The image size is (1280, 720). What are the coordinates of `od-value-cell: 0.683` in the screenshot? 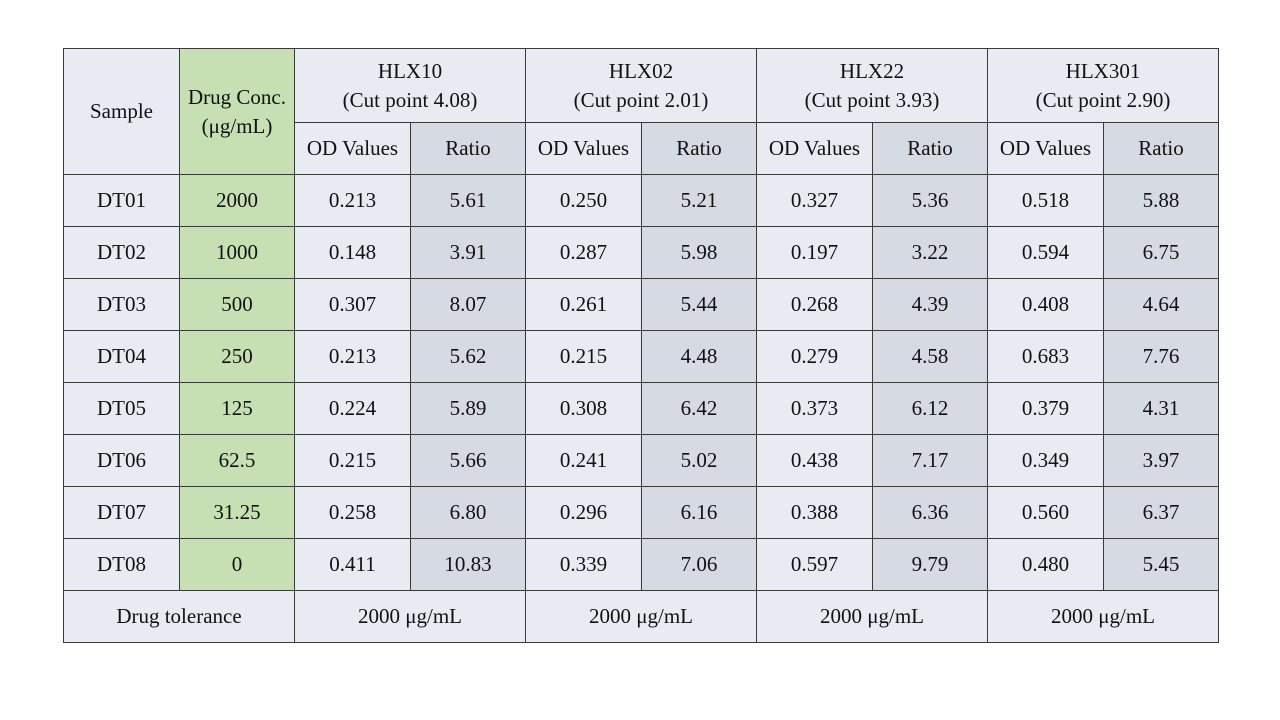 It's located at (1045, 356).